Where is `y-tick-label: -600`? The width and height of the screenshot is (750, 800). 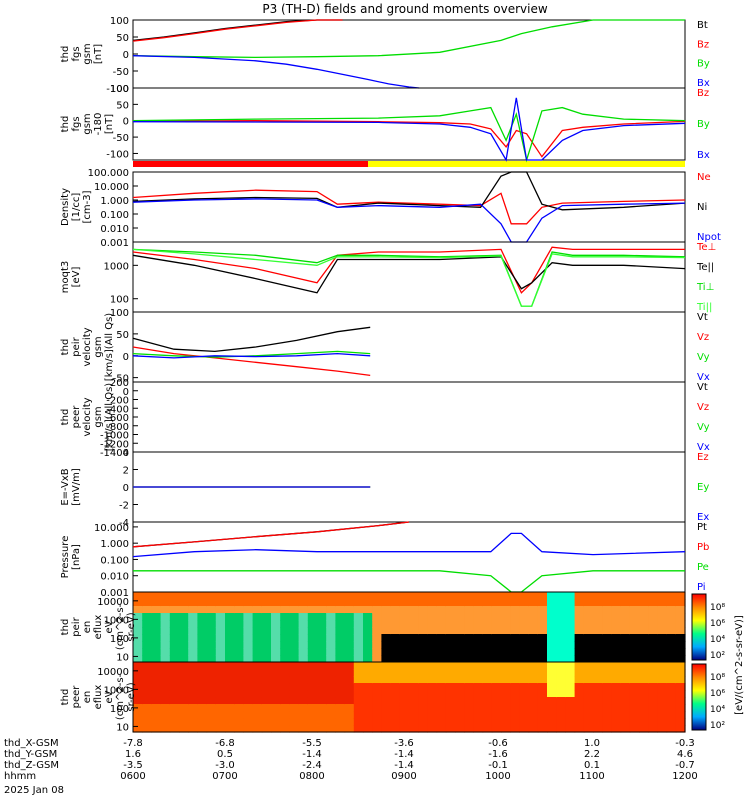
y-tick-label: -600 is located at coordinates (117, 418).